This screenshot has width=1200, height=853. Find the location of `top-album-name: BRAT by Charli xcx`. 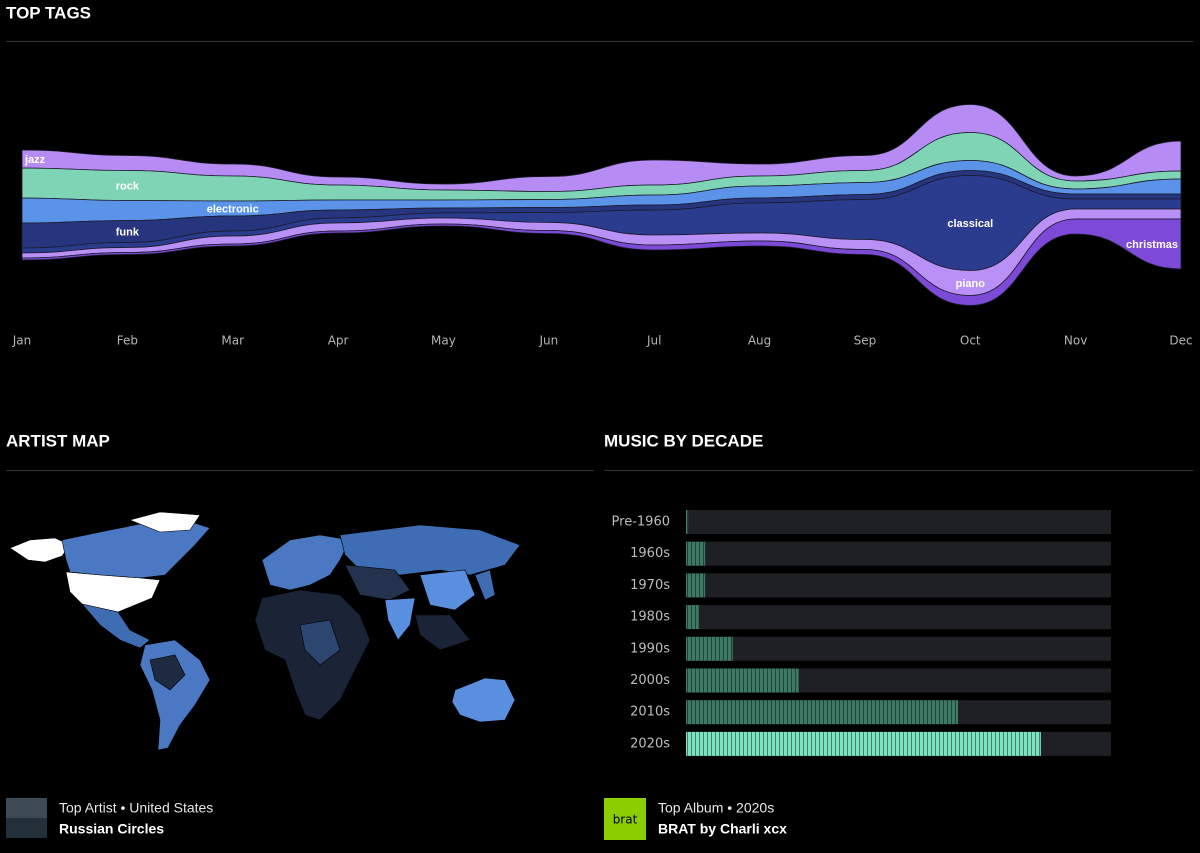

top-album-name: BRAT by Charli xcx is located at coordinates (722, 829).